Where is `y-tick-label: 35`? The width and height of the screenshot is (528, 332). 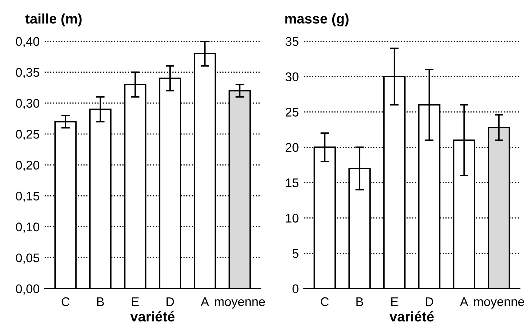
y-tick-label: 35 is located at coordinates (292, 41).